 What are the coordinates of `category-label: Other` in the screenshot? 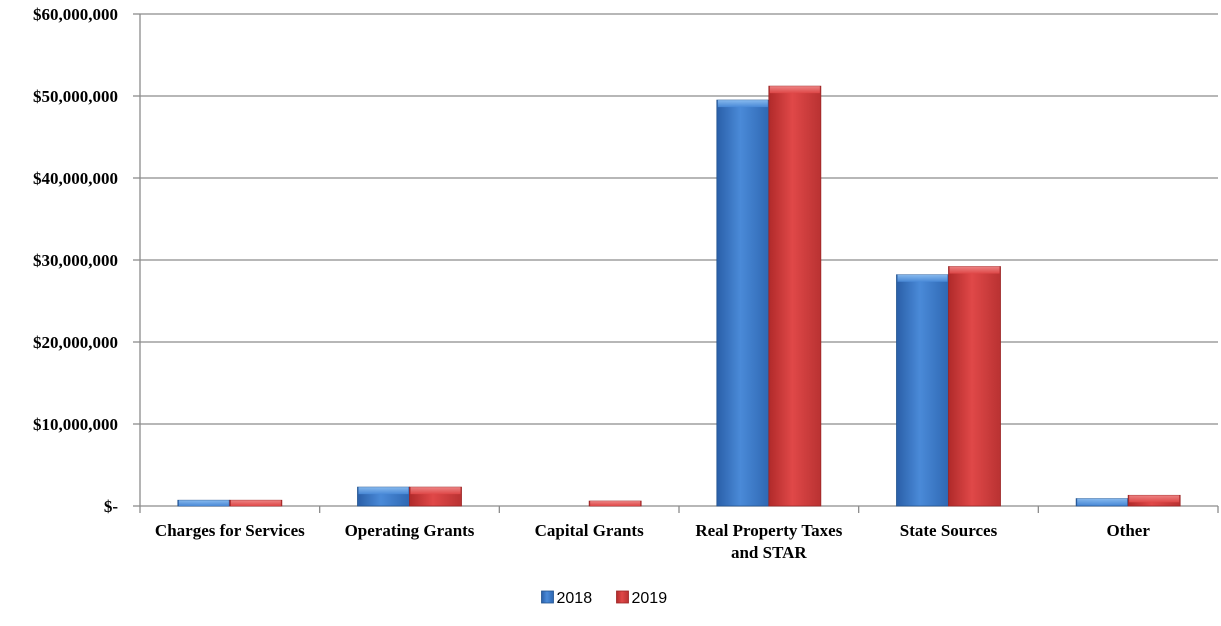 It's located at (1128, 530).